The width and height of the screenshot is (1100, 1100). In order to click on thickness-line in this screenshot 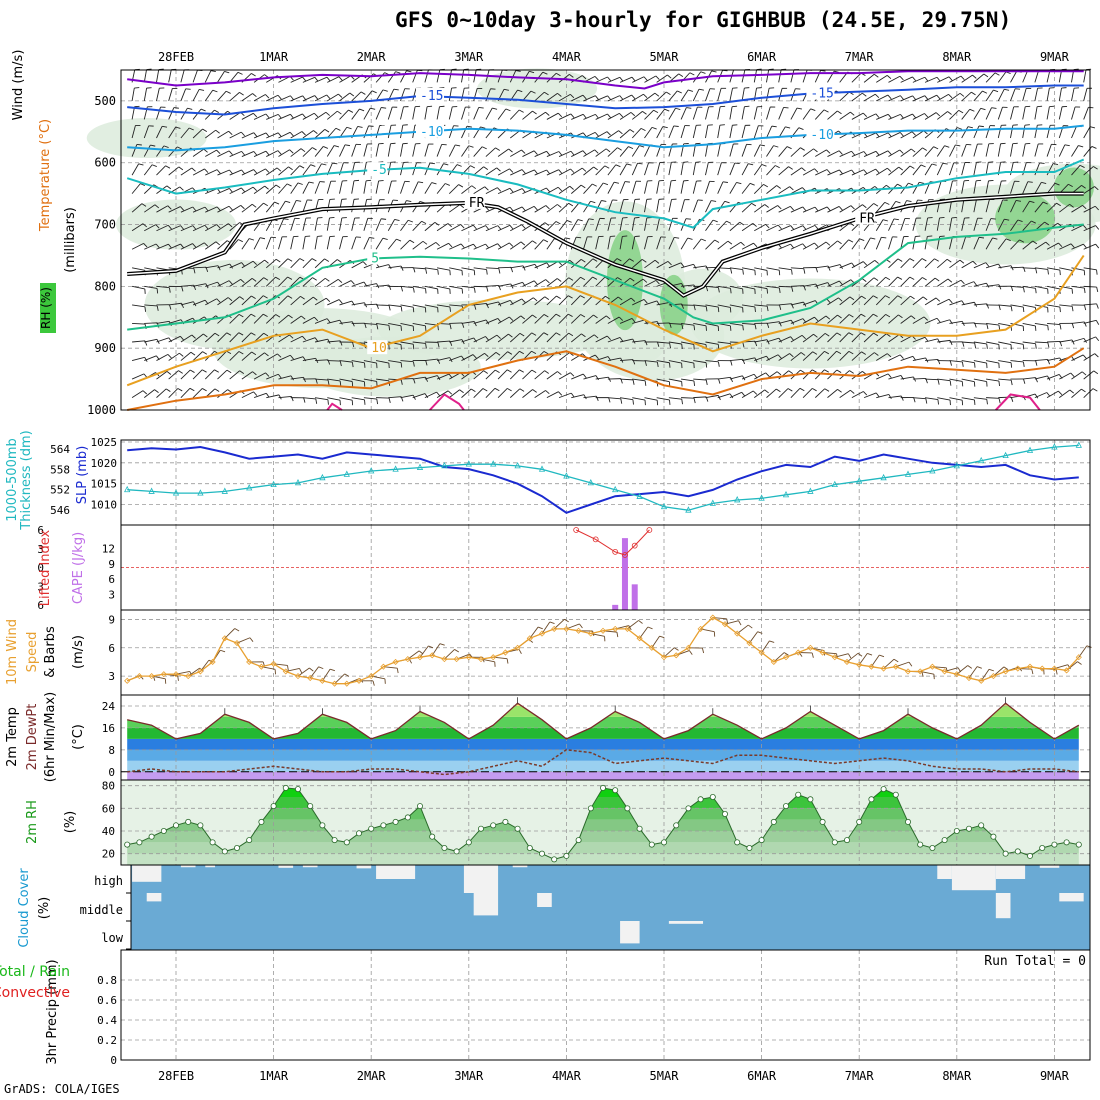, I will do `click(603, 477)`.